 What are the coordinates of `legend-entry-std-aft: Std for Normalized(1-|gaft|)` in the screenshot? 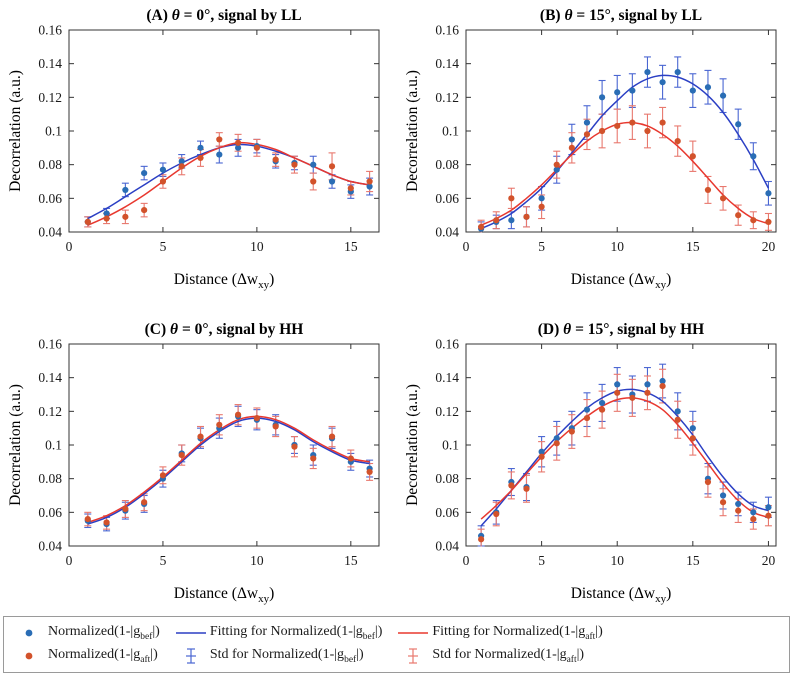 It's located at (499, 656).